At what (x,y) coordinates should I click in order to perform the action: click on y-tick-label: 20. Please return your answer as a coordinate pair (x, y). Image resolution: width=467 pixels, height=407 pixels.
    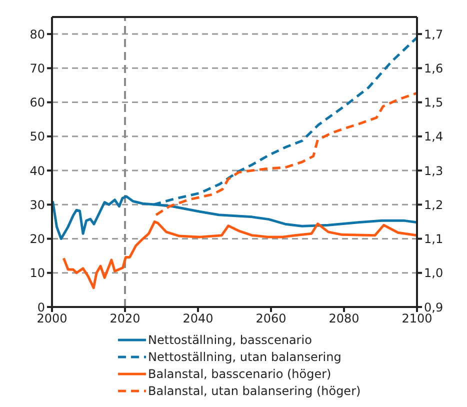
    Looking at the image, I should click on (37, 239).